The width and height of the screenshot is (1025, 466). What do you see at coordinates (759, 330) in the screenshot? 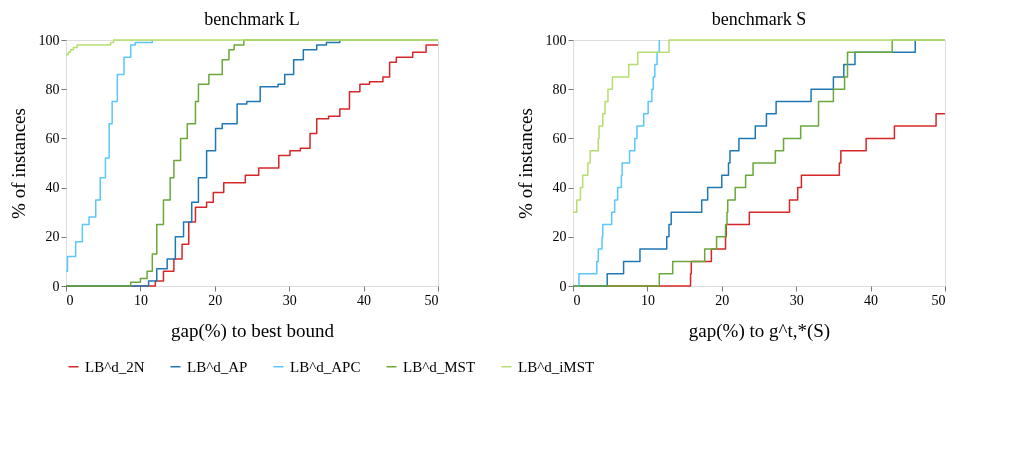
I see `x-axis-title: gap(%) to g^t,*(S)` at bounding box center [759, 330].